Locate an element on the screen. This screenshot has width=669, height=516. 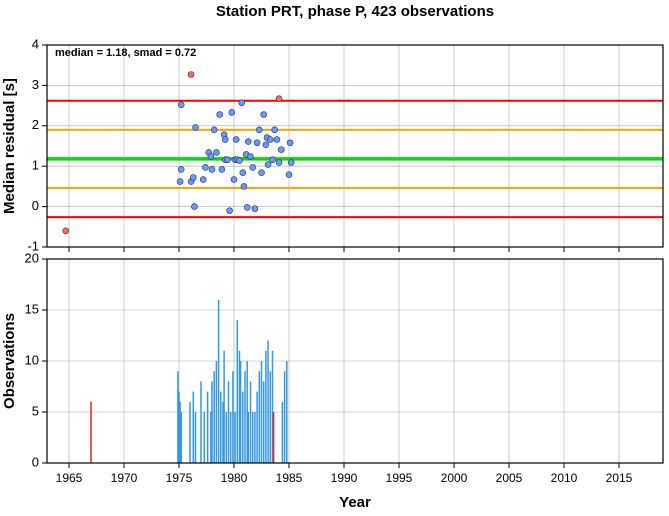
x-tick-label: 2005 is located at coordinates (509, 478).